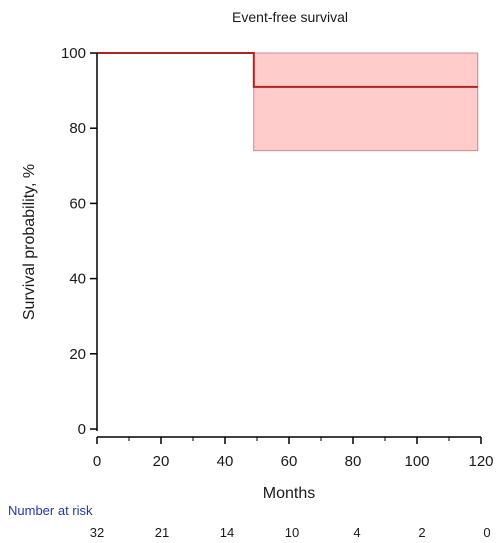 Image resolution: width=499 pixels, height=543 pixels. What do you see at coordinates (289, 461) in the screenshot?
I see `x-tick-label: 60` at bounding box center [289, 461].